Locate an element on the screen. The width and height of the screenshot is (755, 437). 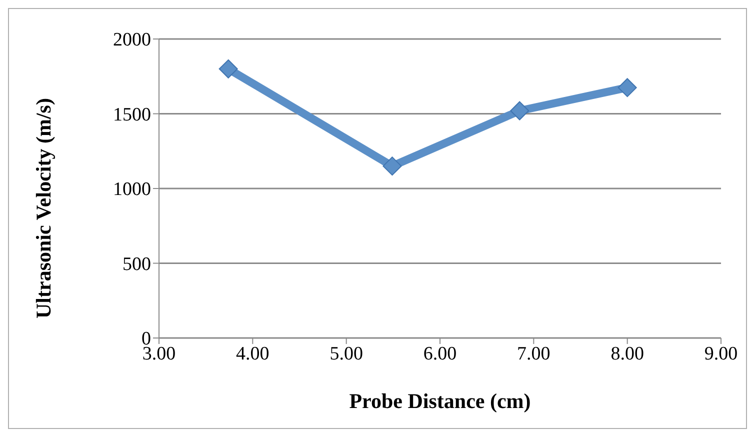
y-tick-label: 1500 is located at coordinates (132, 115).